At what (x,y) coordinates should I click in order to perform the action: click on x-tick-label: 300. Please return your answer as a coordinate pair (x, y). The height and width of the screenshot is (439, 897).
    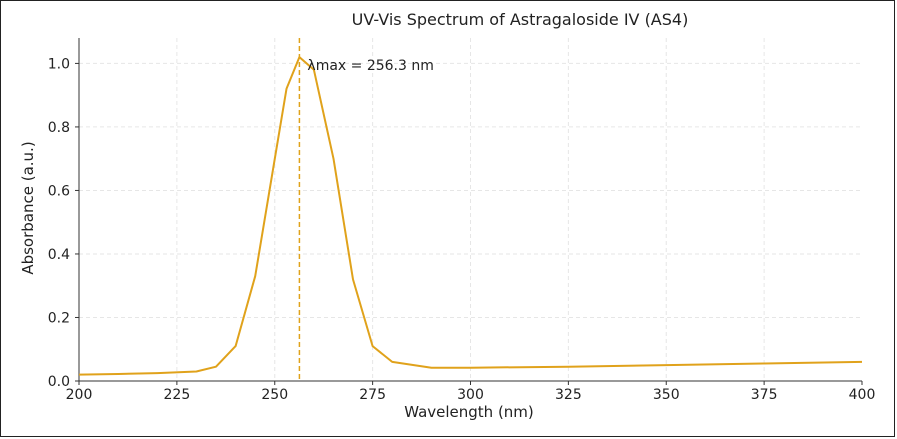
    Looking at the image, I should click on (470, 395).